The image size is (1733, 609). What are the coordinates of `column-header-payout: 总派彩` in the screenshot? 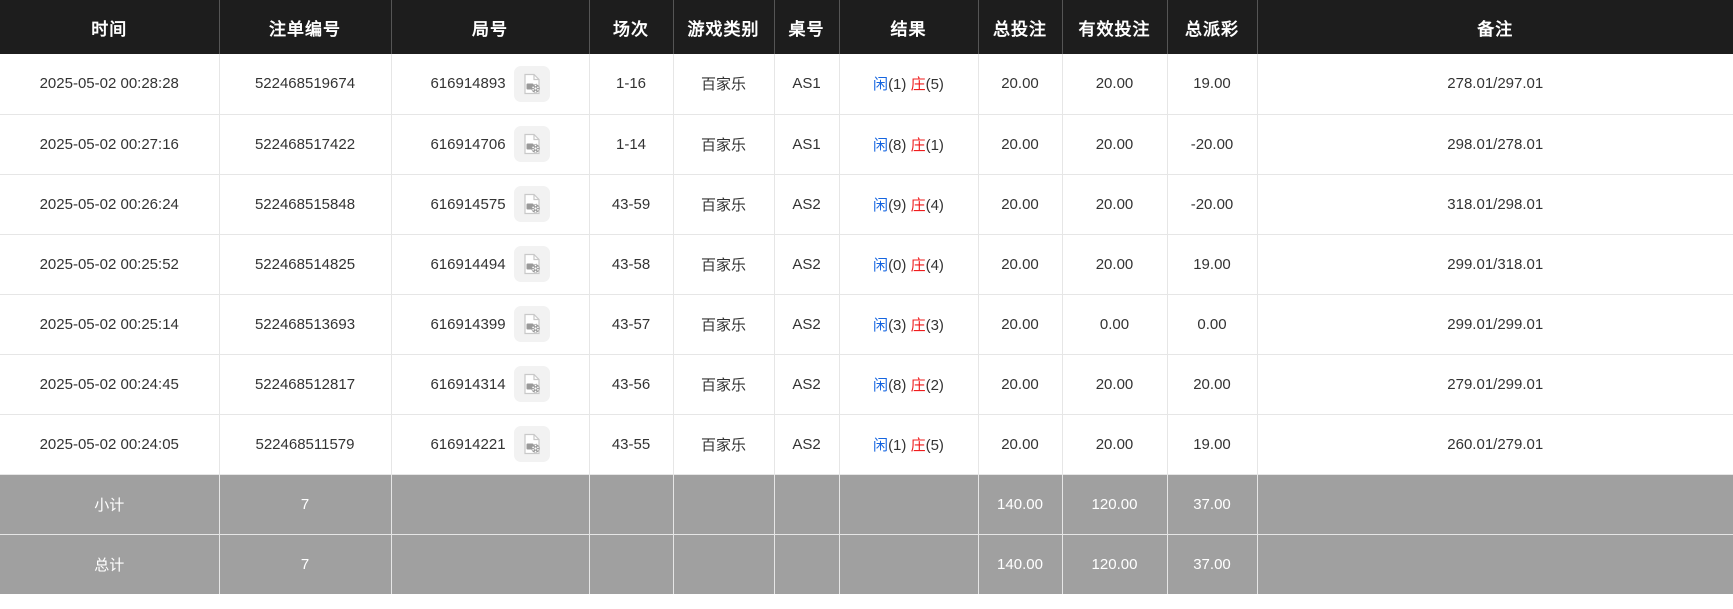 It's located at (1212, 27).